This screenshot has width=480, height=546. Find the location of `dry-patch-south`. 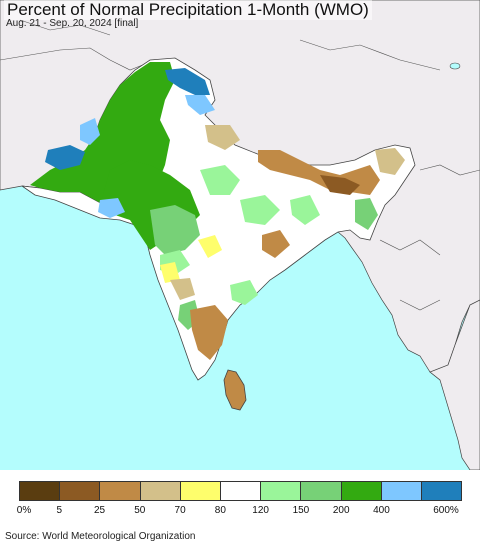

dry-patch-south is located at coordinates (209, 332).